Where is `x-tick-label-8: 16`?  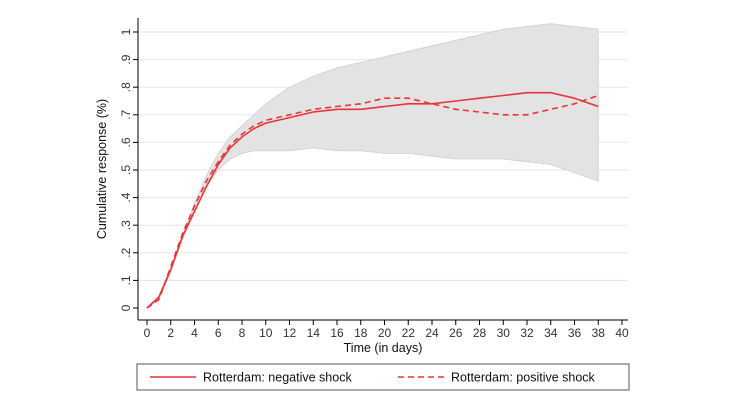 x-tick-label-8: 16 is located at coordinates (337, 333).